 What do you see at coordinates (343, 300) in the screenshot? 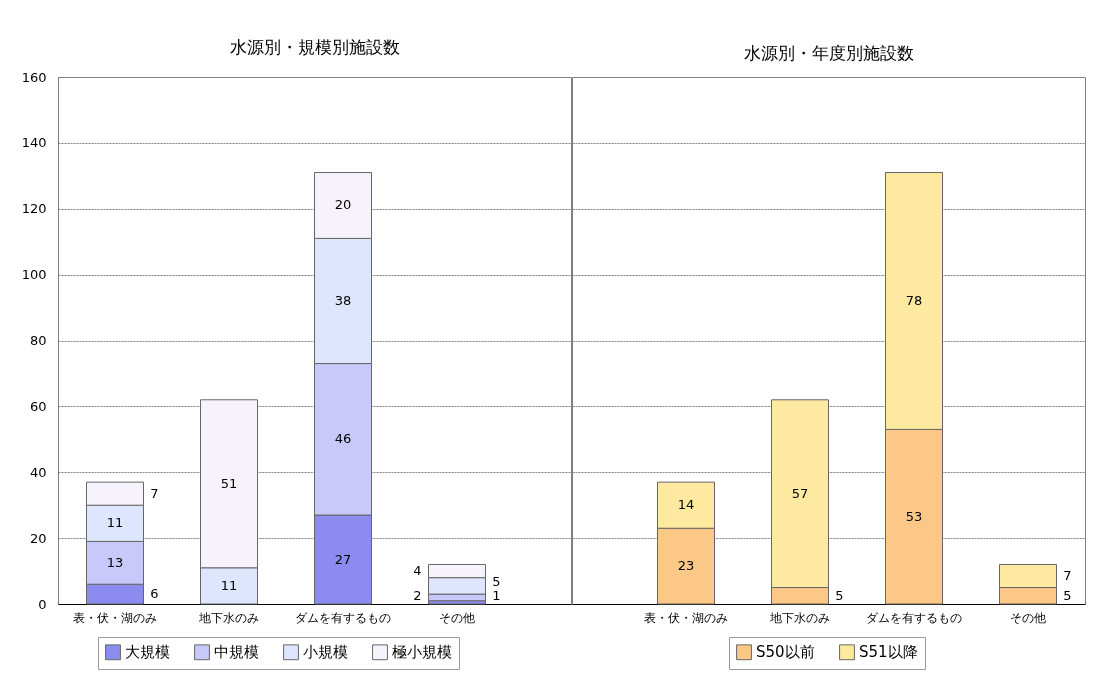
I see `data-label: 38` at bounding box center [343, 300].